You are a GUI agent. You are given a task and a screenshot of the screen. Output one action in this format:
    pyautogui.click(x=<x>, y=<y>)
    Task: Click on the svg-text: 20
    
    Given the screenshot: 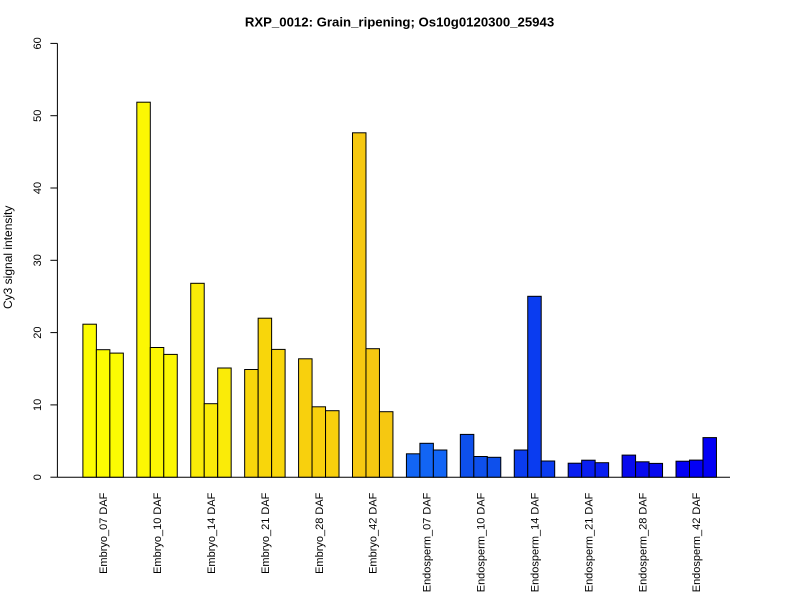 What is the action you would take?
    pyautogui.click(x=38, y=332)
    